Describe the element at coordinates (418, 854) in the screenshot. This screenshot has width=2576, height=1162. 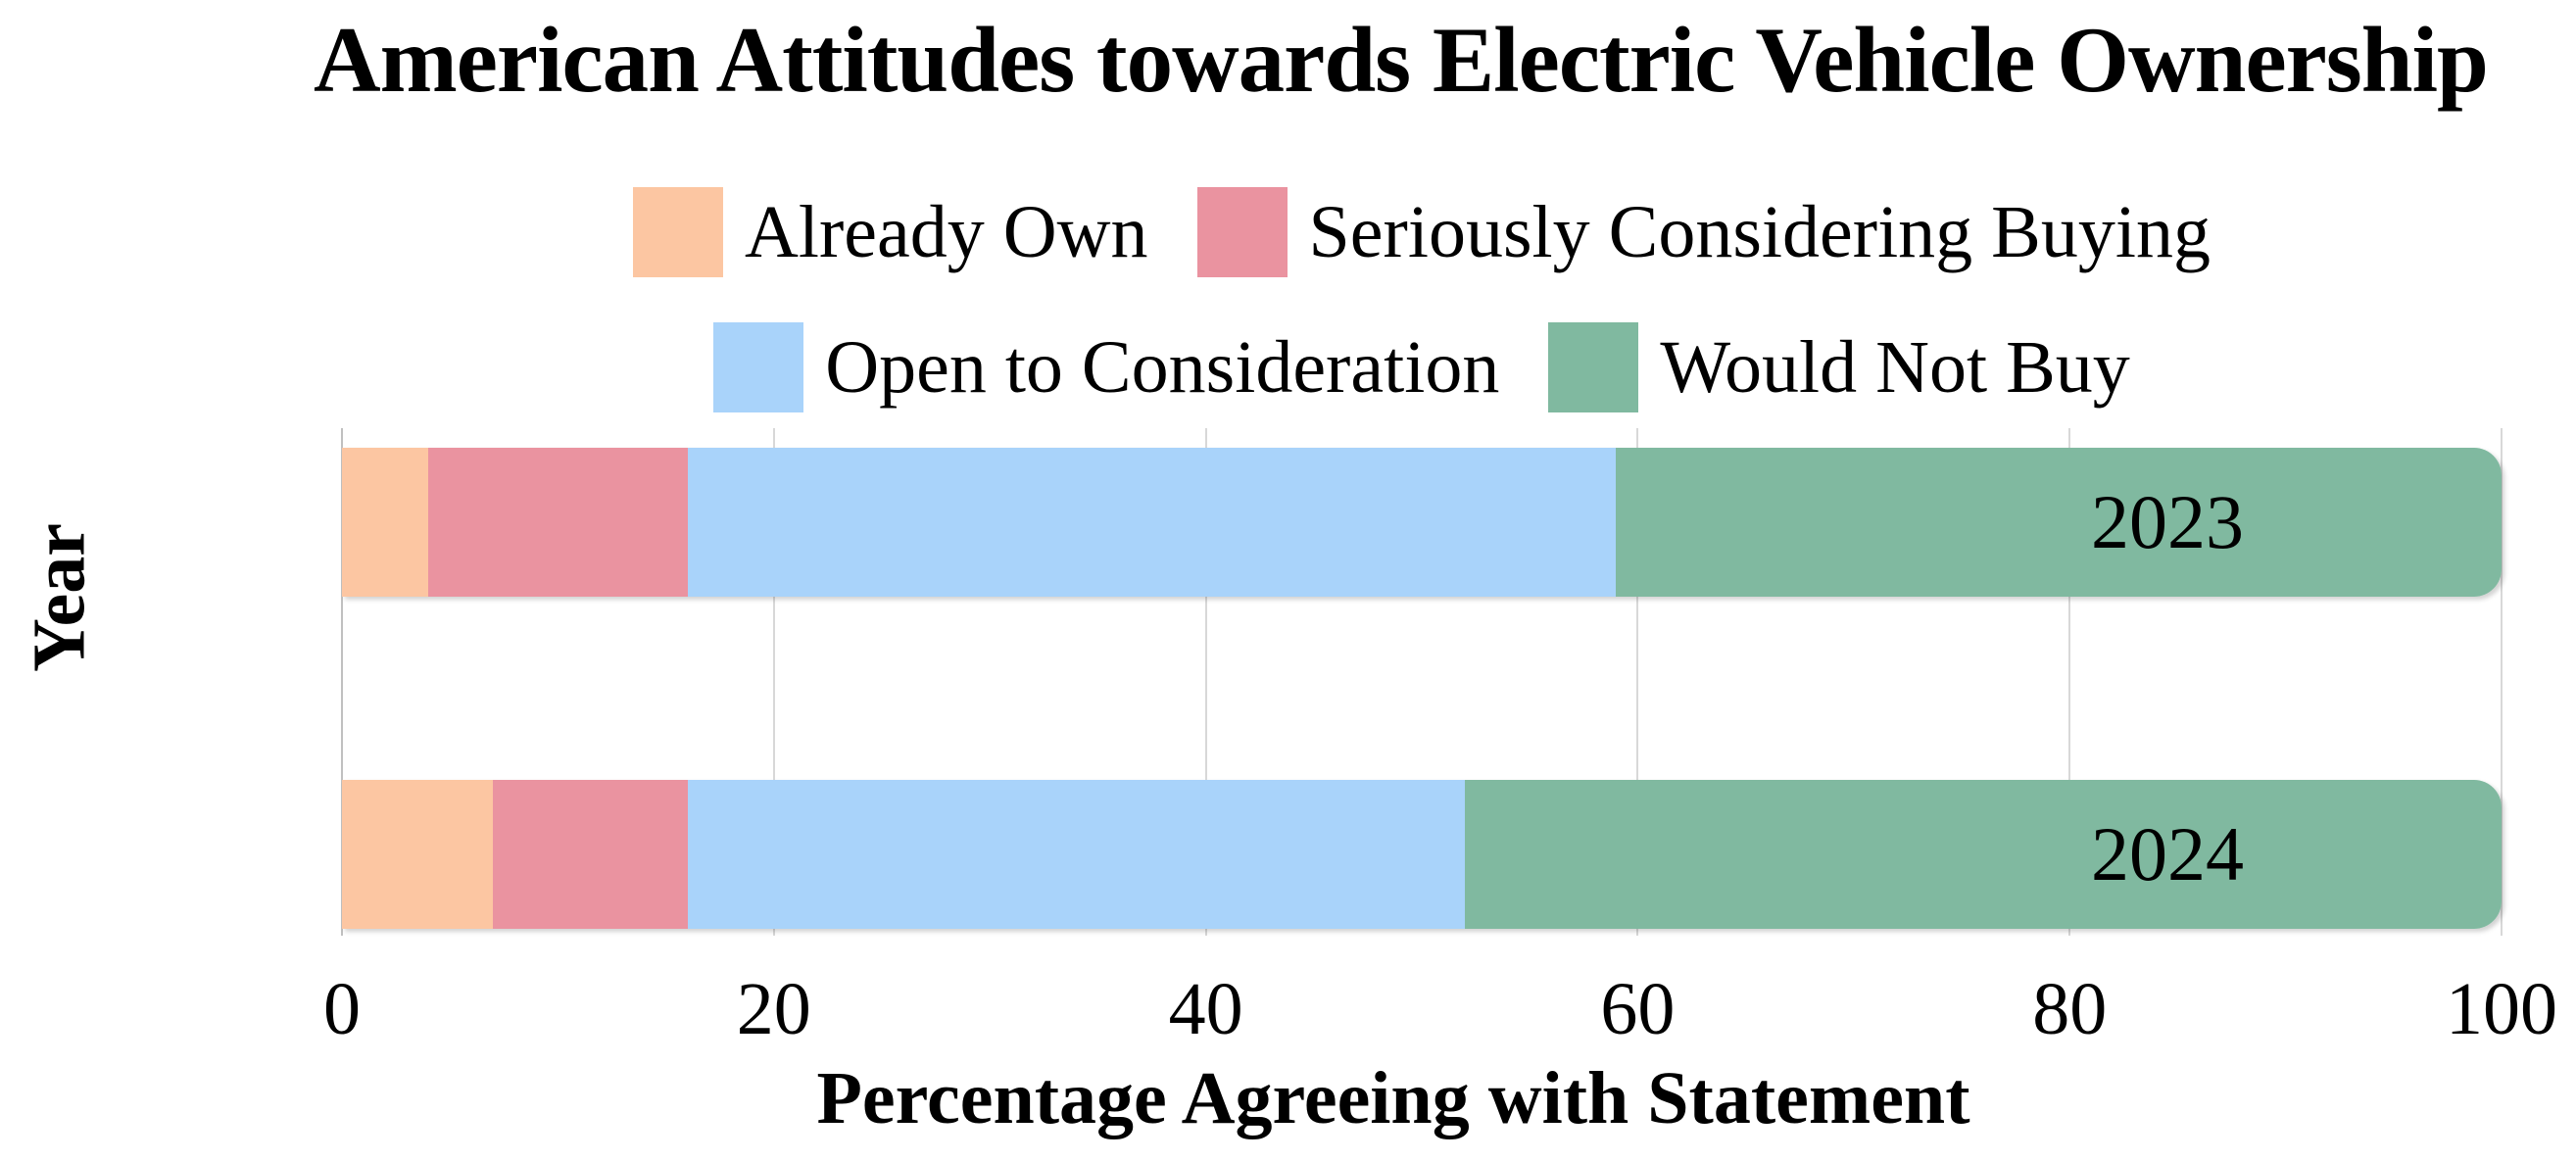
I see `bar-segment-2024-already-own` at that location.